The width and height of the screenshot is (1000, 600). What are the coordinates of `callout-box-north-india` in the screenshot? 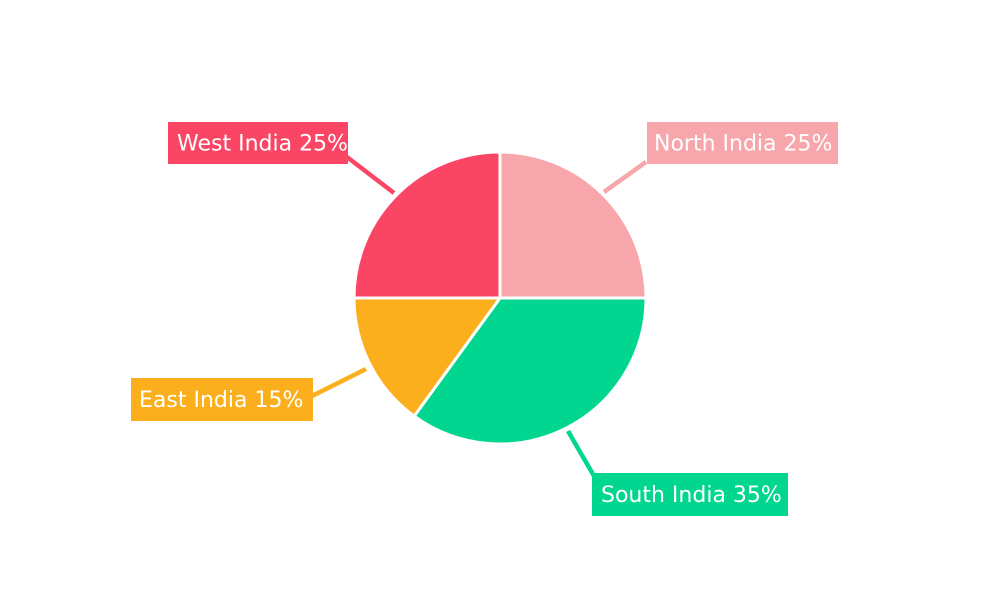 It's located at (742, 143).